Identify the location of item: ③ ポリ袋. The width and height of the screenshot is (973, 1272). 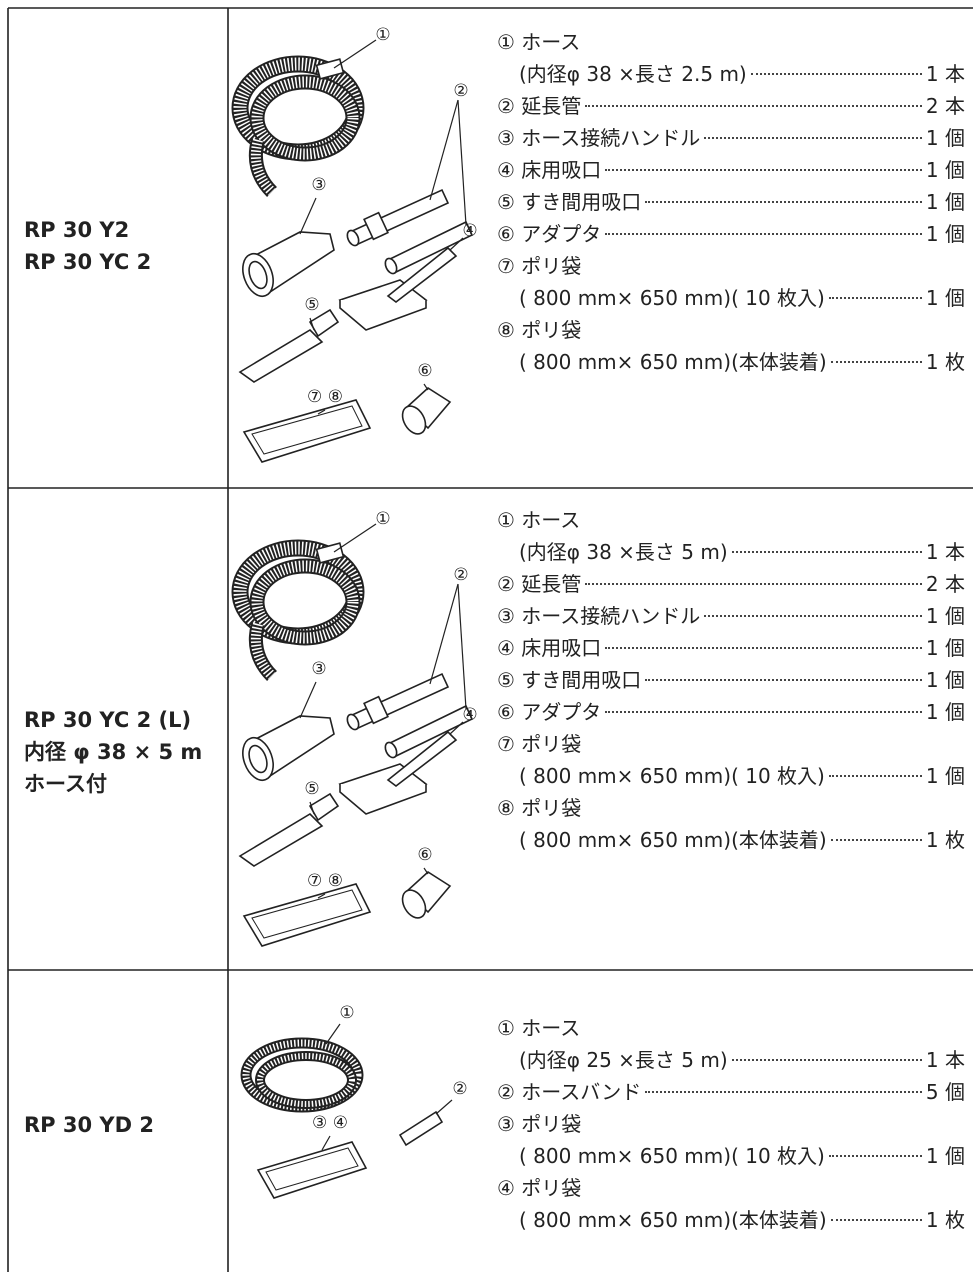
(731, 1124).